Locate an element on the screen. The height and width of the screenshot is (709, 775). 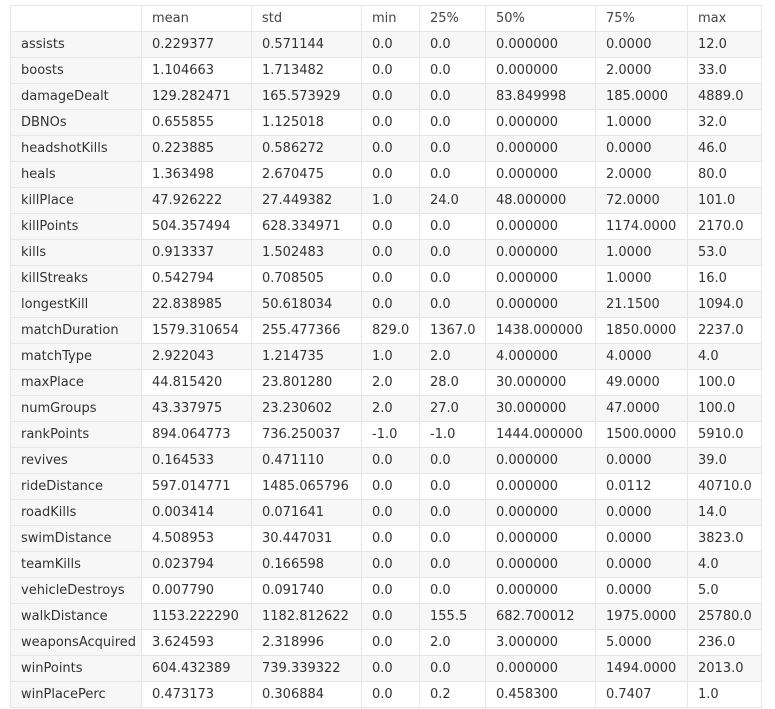
table-cell: 1153.222290 is located at coordinates (196, 616).